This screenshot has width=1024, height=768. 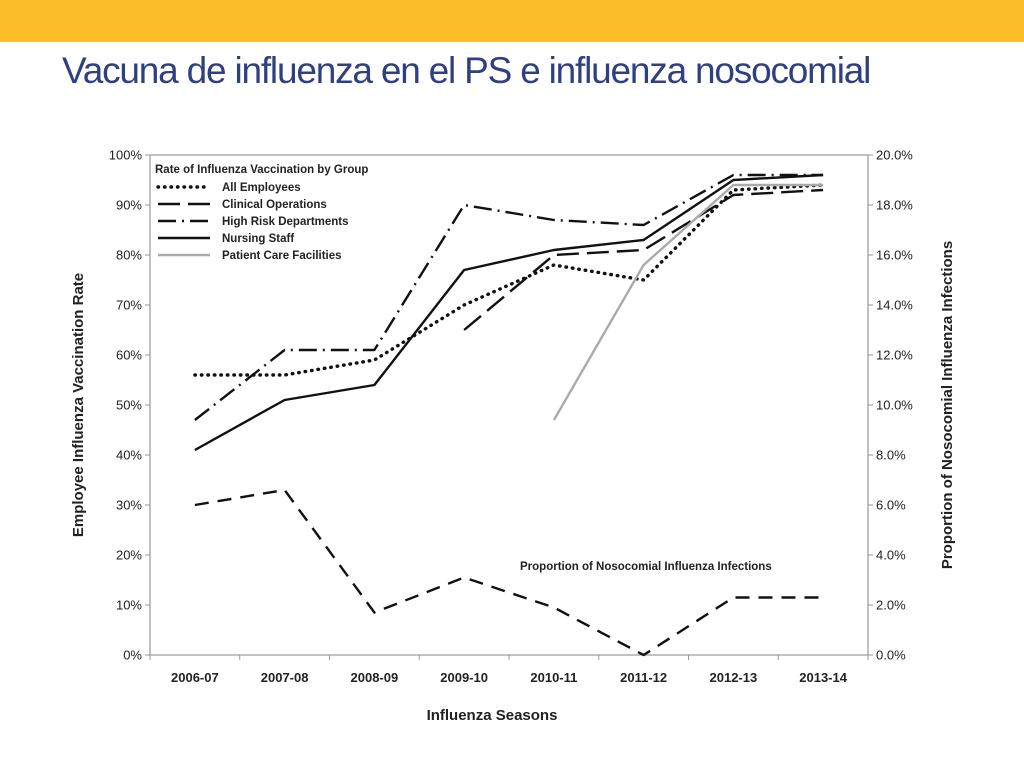 What do you see at coordinates (509, 572) in the screenshot?
I see `nosocomial-infections-line` at bounding box center [509, 572].